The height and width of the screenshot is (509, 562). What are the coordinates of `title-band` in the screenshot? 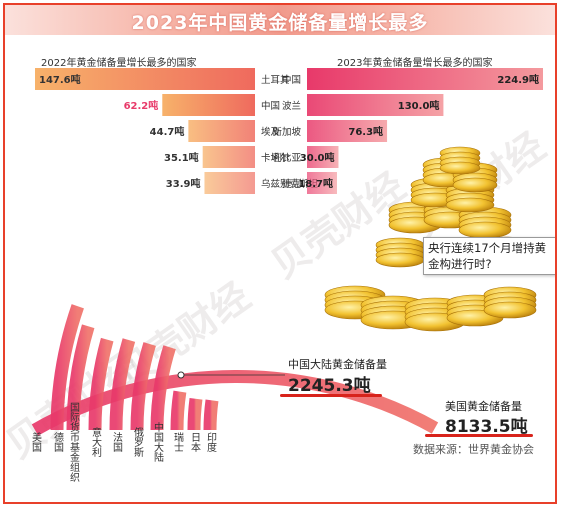 It's located at (280, 20).